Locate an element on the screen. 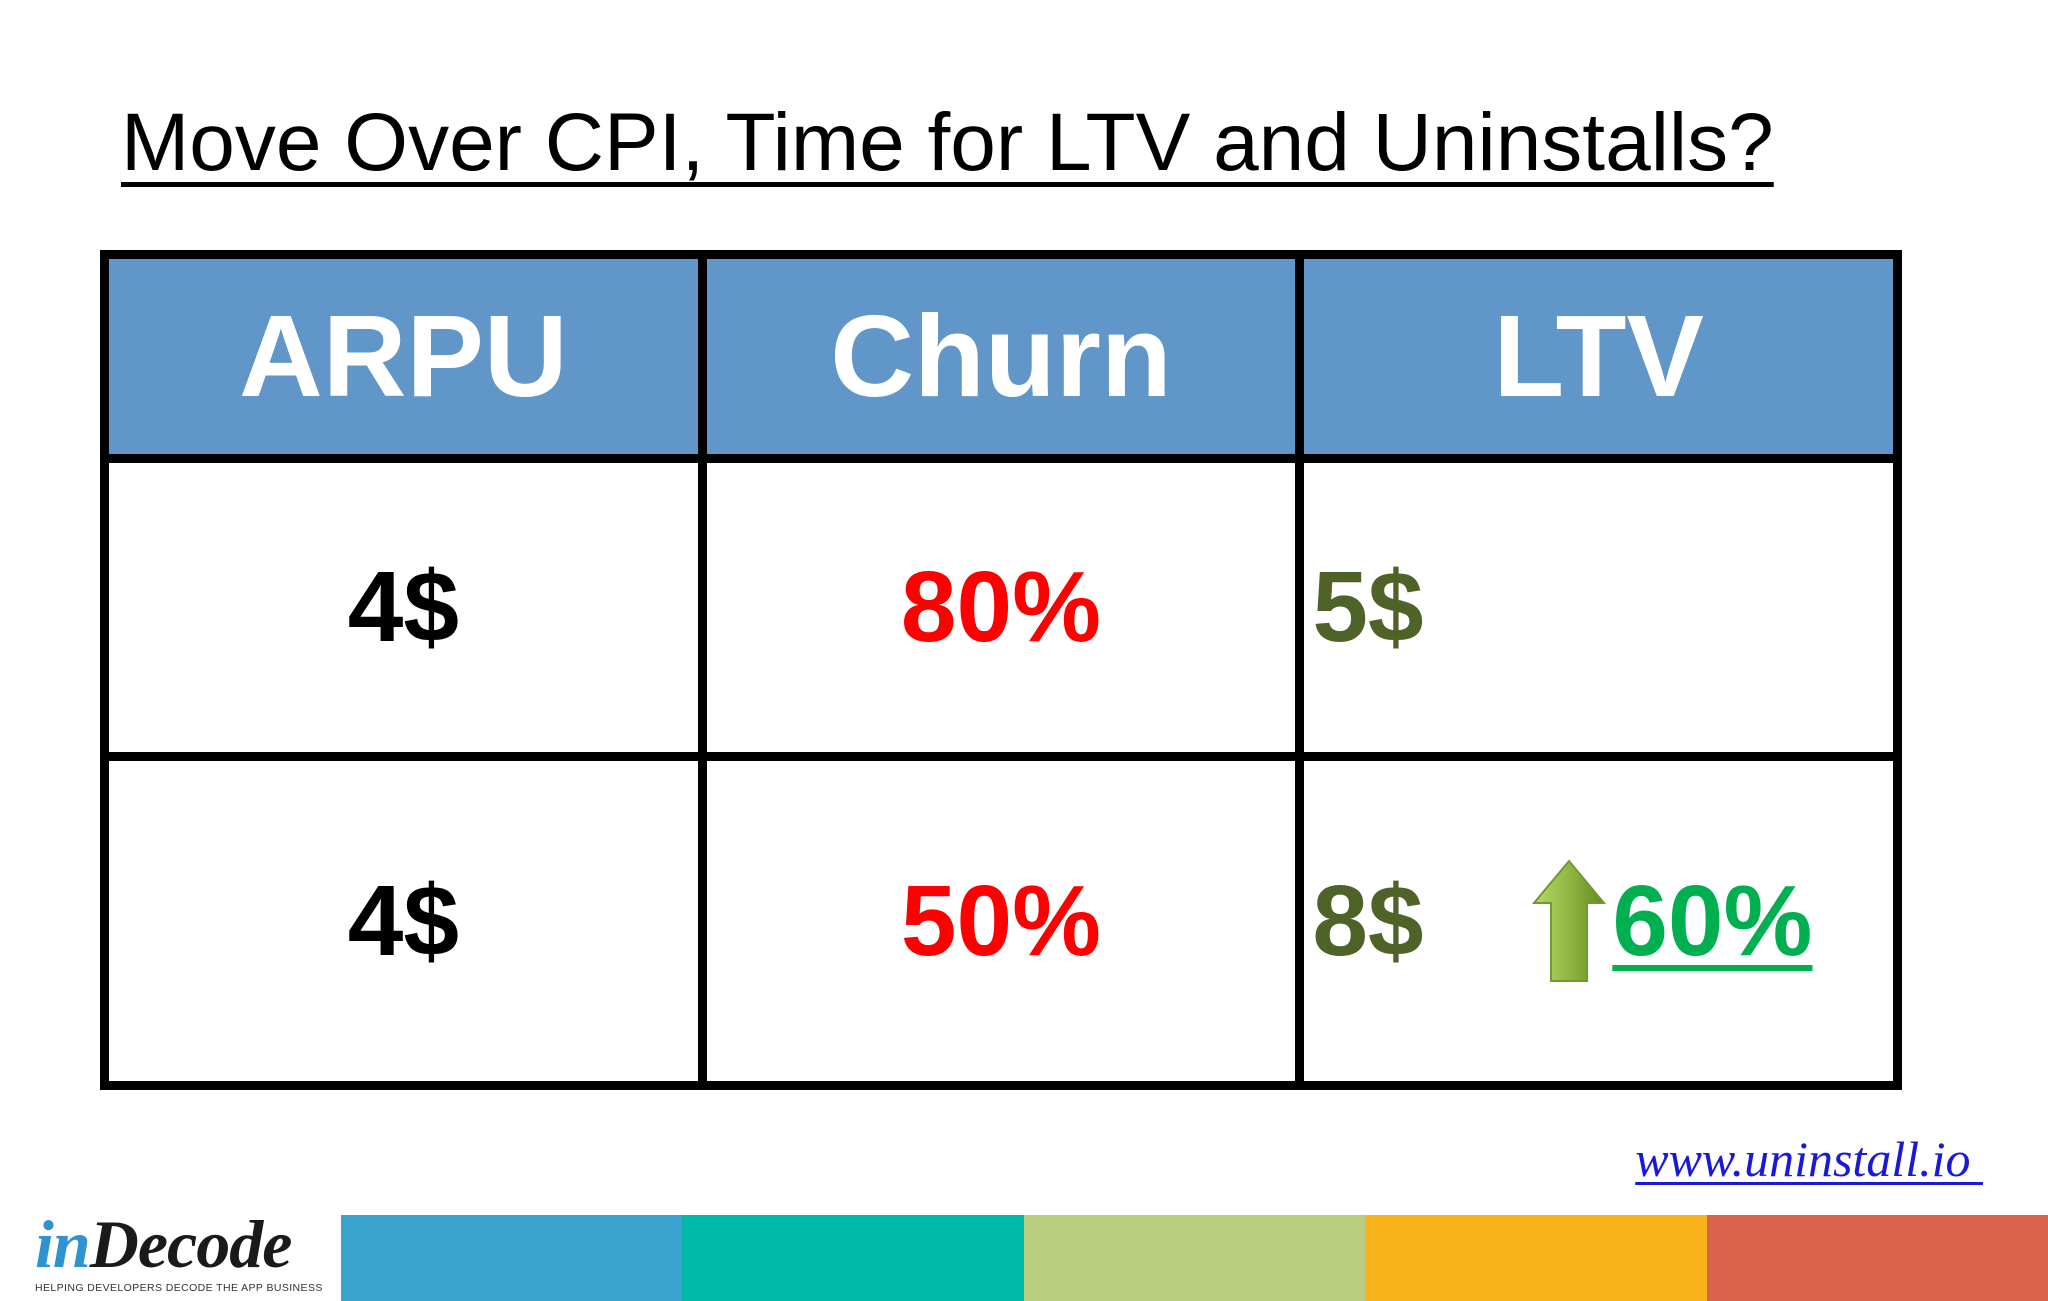 This screenshot has height=1301, width=2048. ltv-value: 5$ is located at coordinates (1368, 606).